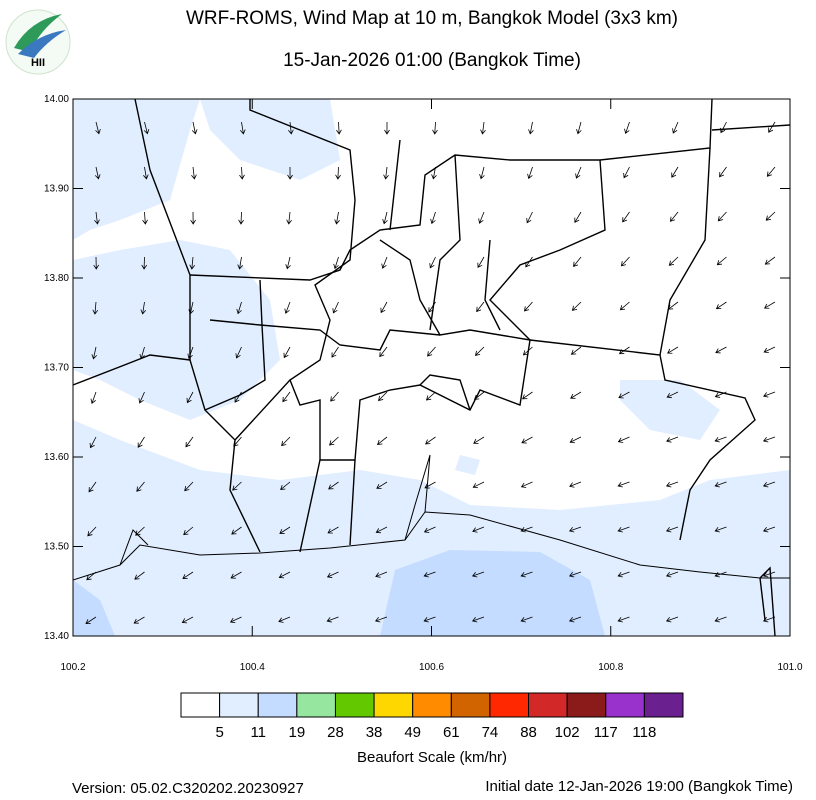 The height and width of the screenshot is (800, 816). Describe the element at coordinates (567, 732) in the screenshot. I see `colorbar-label: 102` at that location.